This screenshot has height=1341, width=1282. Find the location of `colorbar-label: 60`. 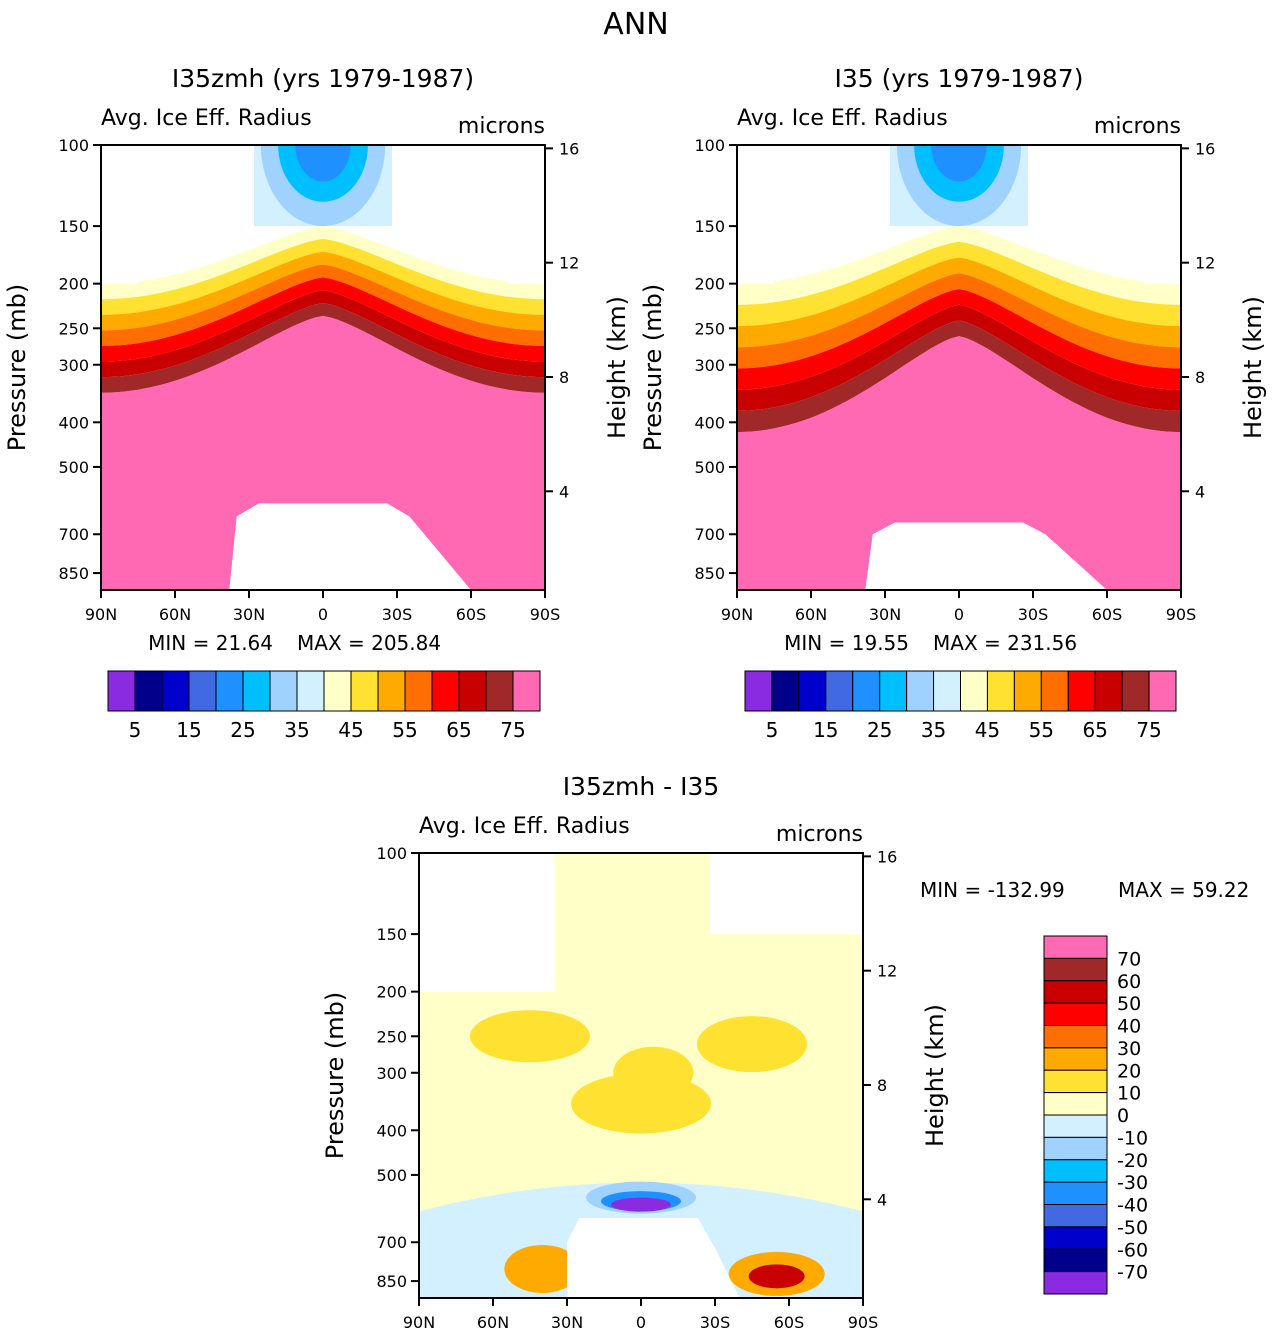

colorbar-label: 60 is located at coordinates (1129, 982).